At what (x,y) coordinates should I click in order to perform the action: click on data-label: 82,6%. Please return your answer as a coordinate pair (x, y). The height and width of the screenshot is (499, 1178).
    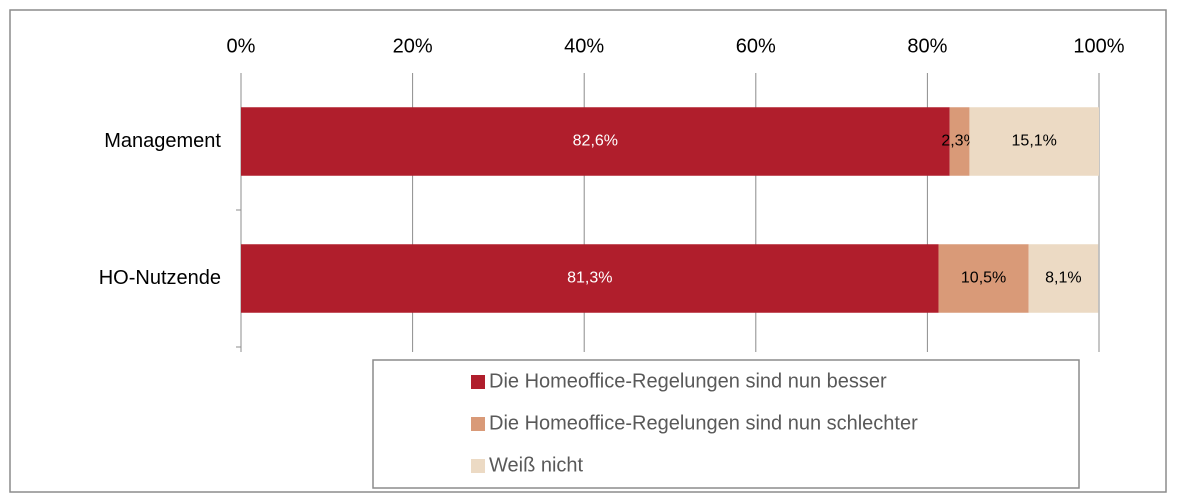
    Looking at the image, I should click on (595, 141).